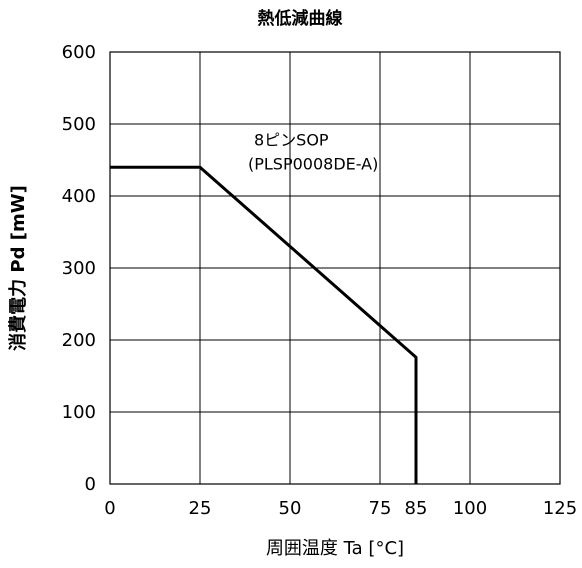  I want to click on annotation-package: 8ピンSOP, so click(291, 140).